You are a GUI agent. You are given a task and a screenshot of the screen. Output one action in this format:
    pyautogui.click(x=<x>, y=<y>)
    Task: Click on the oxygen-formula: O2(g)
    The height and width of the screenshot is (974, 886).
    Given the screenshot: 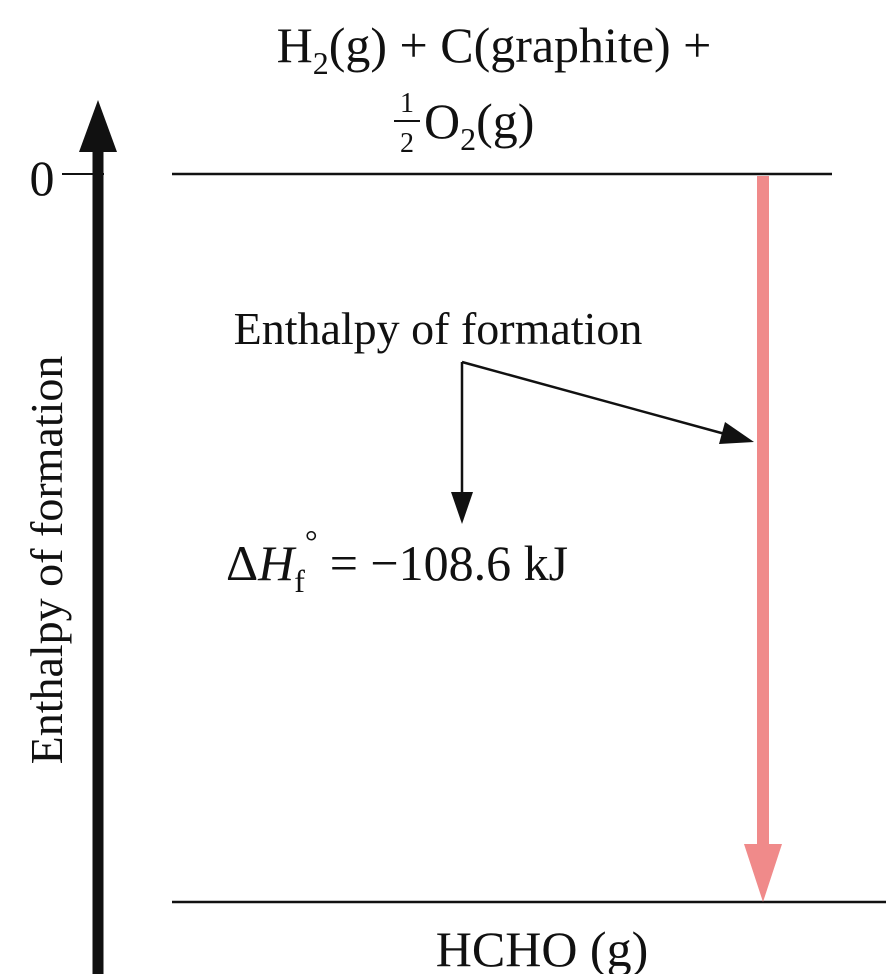 What is the action you would take?
    pyautogui.click(x=479, y=125)
    